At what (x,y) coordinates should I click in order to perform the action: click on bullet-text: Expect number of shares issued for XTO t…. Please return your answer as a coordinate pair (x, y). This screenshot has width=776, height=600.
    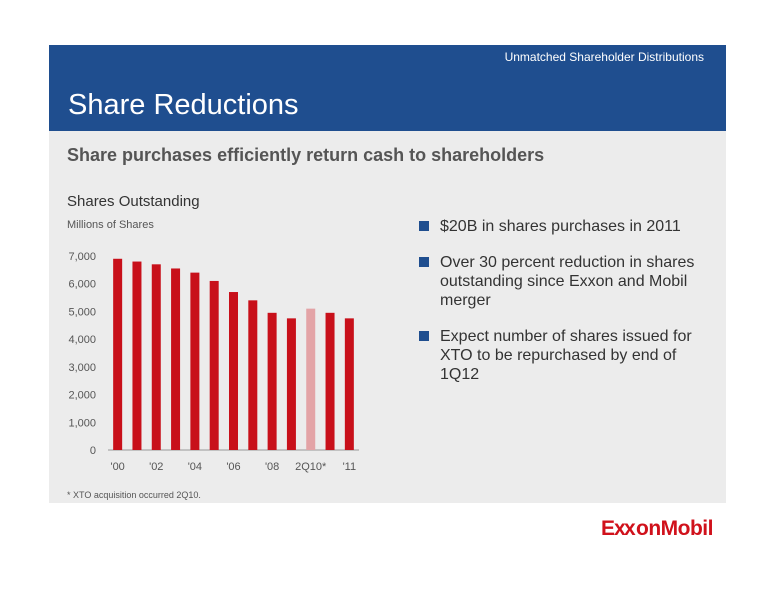
    Looking at the image, I should click on (566, 355).